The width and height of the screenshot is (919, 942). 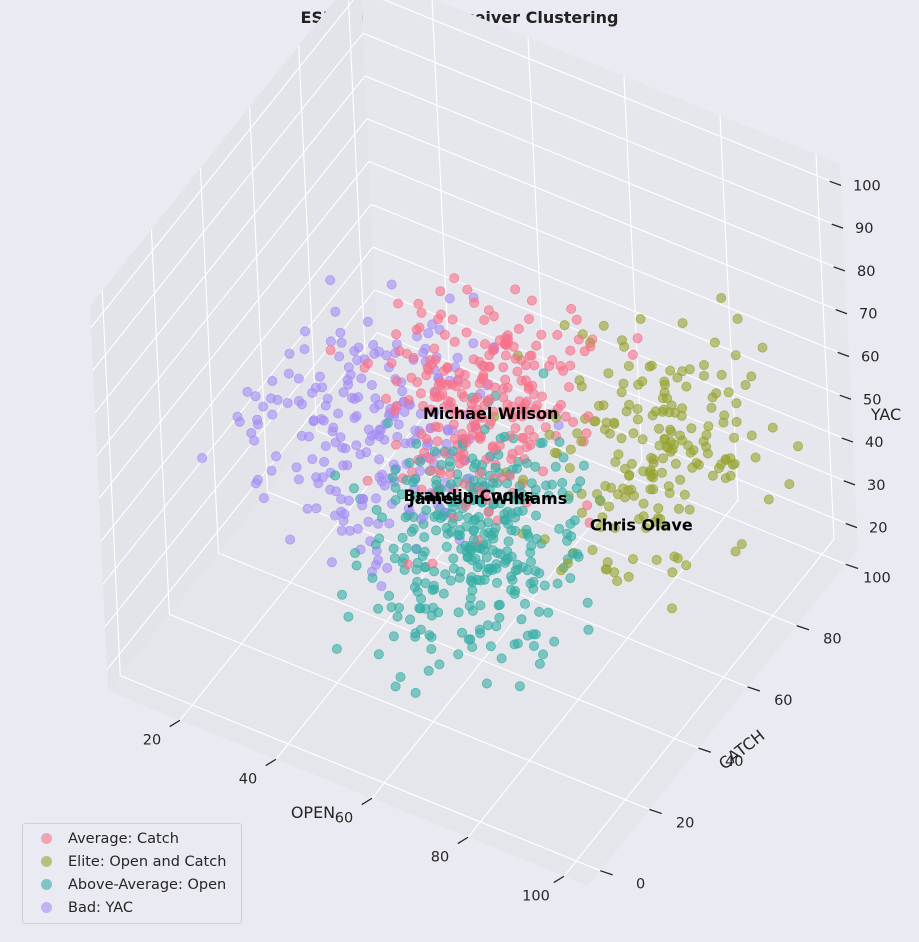 I want to click on x-tick-label: 20, so click(x=152, y=740).